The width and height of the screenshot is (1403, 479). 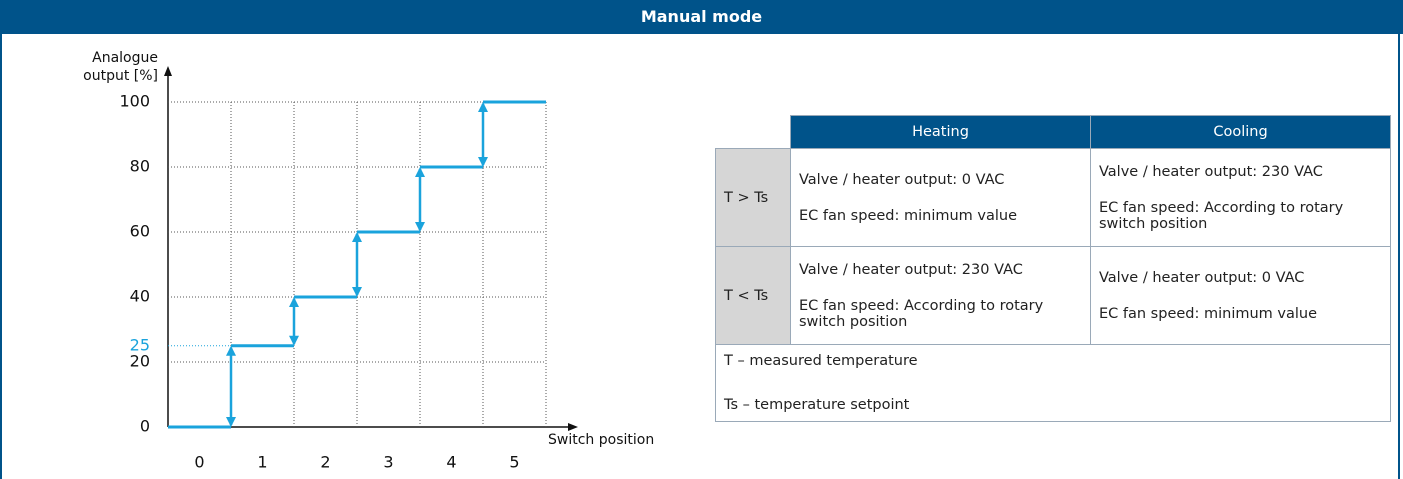 What do you see at coordinates (140, 166) in the screenshot?
I see `y-tick-label: 80` at bounding box center [140, 166].